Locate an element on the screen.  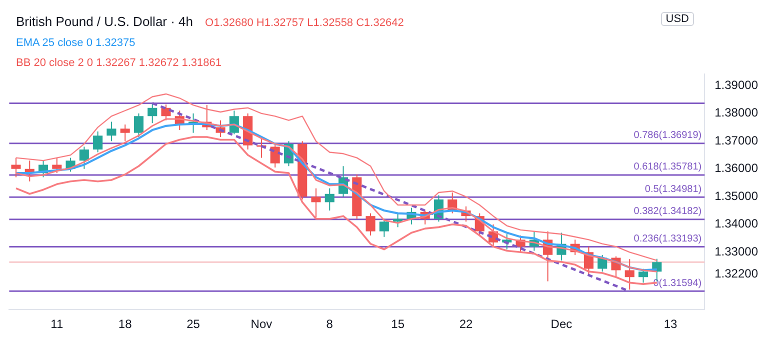
text: BB 20 close 2 0 1.32267 1.32672 1.31861 is located at coordinates (119, 63).